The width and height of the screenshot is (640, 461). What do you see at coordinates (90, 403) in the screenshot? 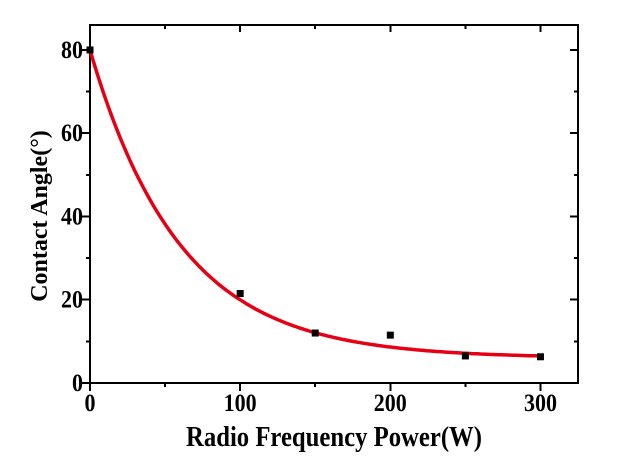
I see `x-tick-label: 0` at bounding box center [90, 403].